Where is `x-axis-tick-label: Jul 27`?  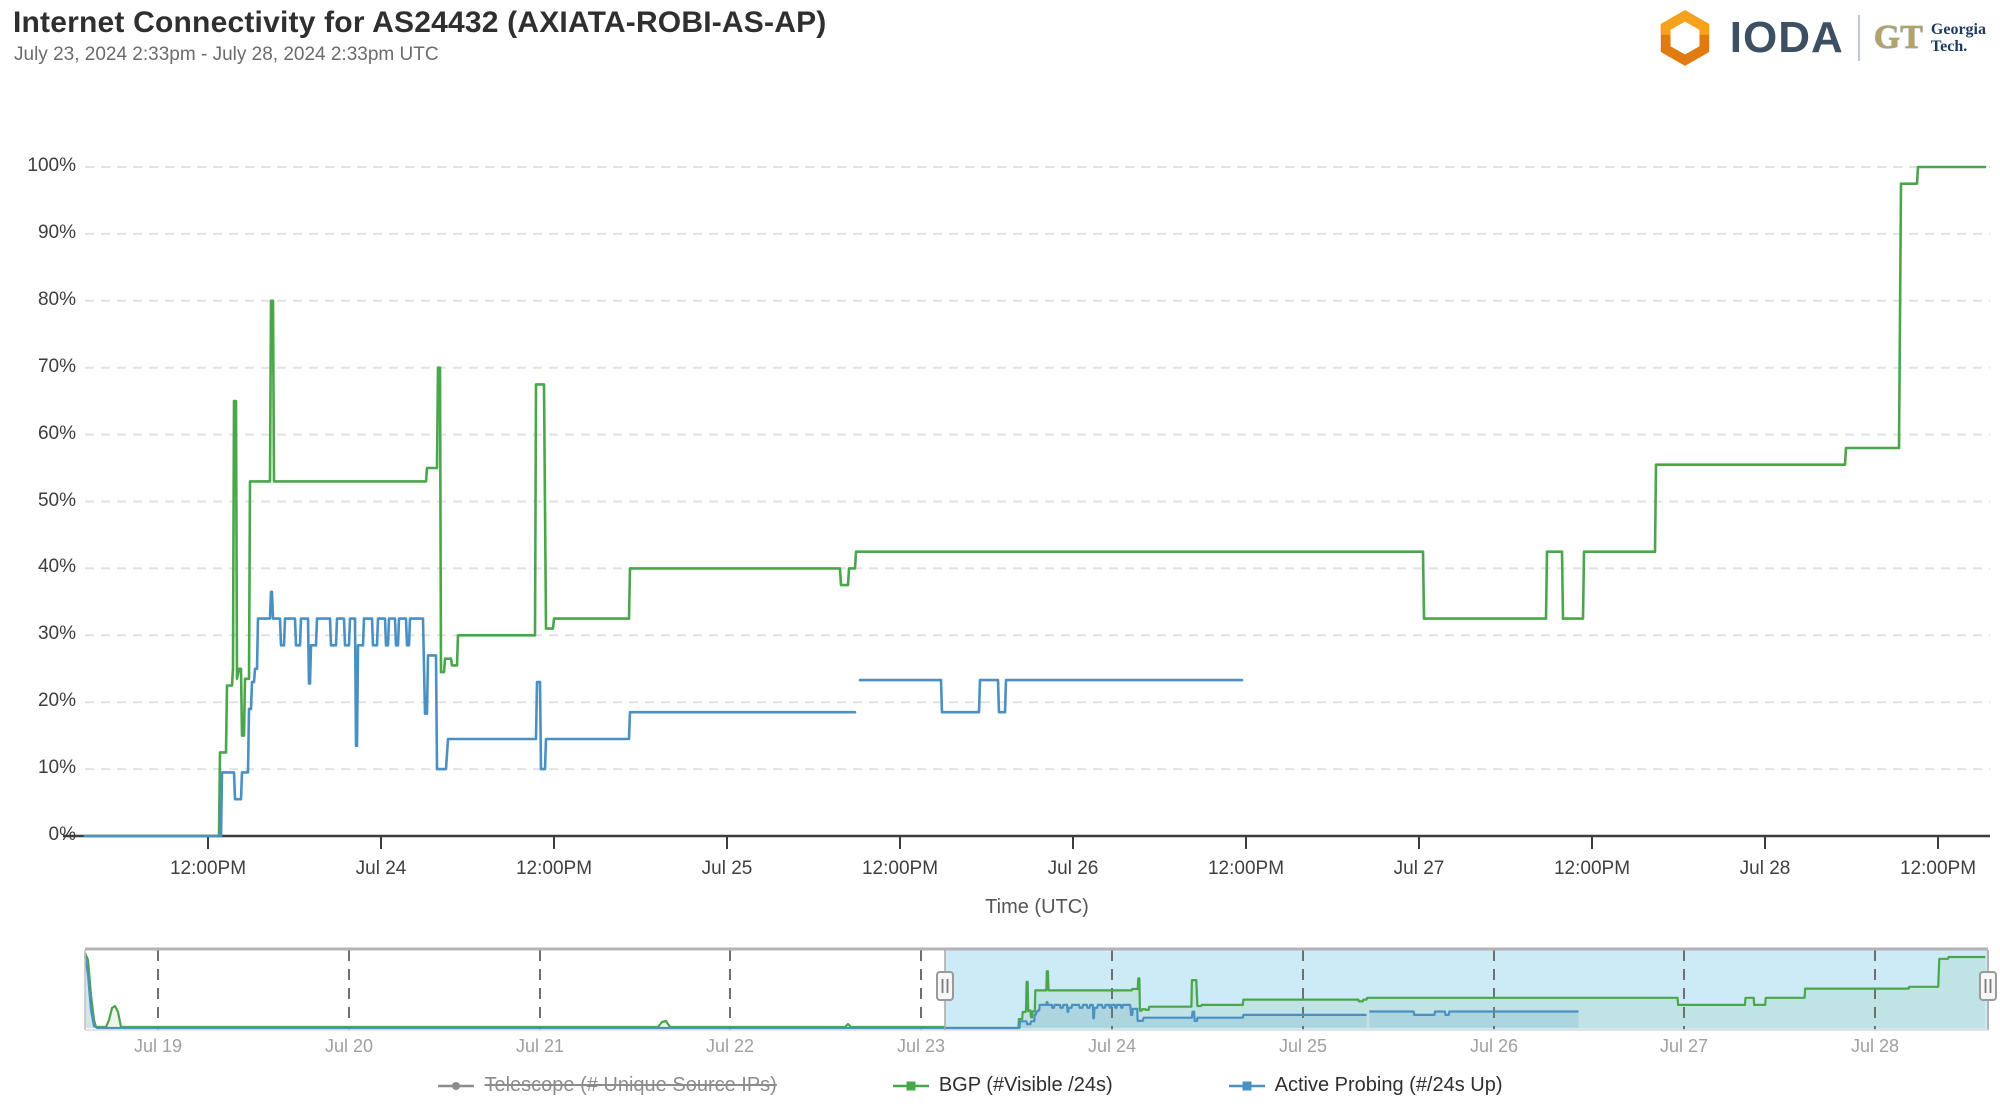
x-axis-tick-label: Jul 27 is located at coordinates (1419, 868).